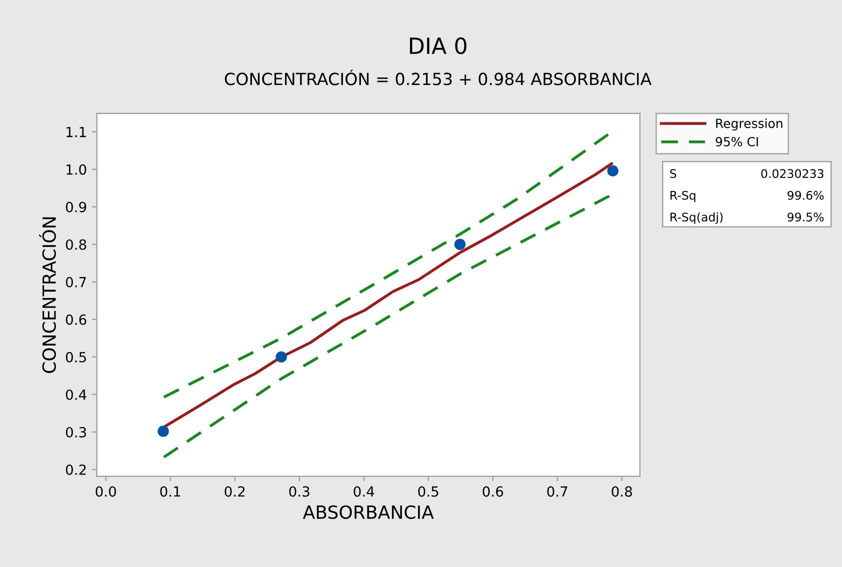  What do you see at coordinates (749, 124) in the screenshot?
I see `legend-label: Regression` at bounding box center [749, 124].